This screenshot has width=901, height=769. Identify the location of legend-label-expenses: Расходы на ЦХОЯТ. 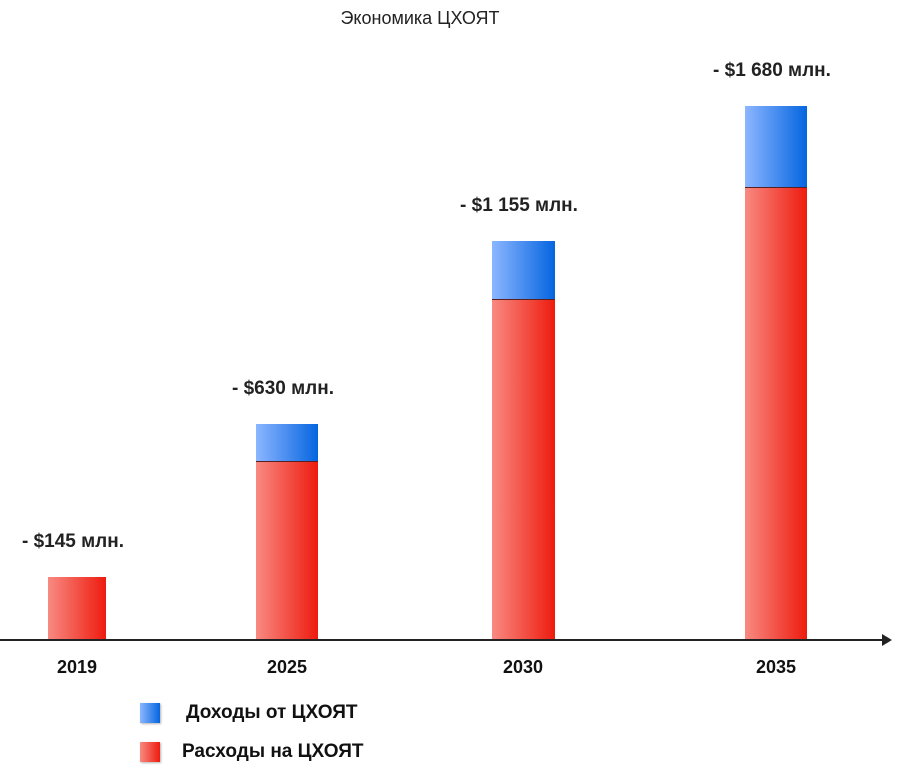
(273, 751).